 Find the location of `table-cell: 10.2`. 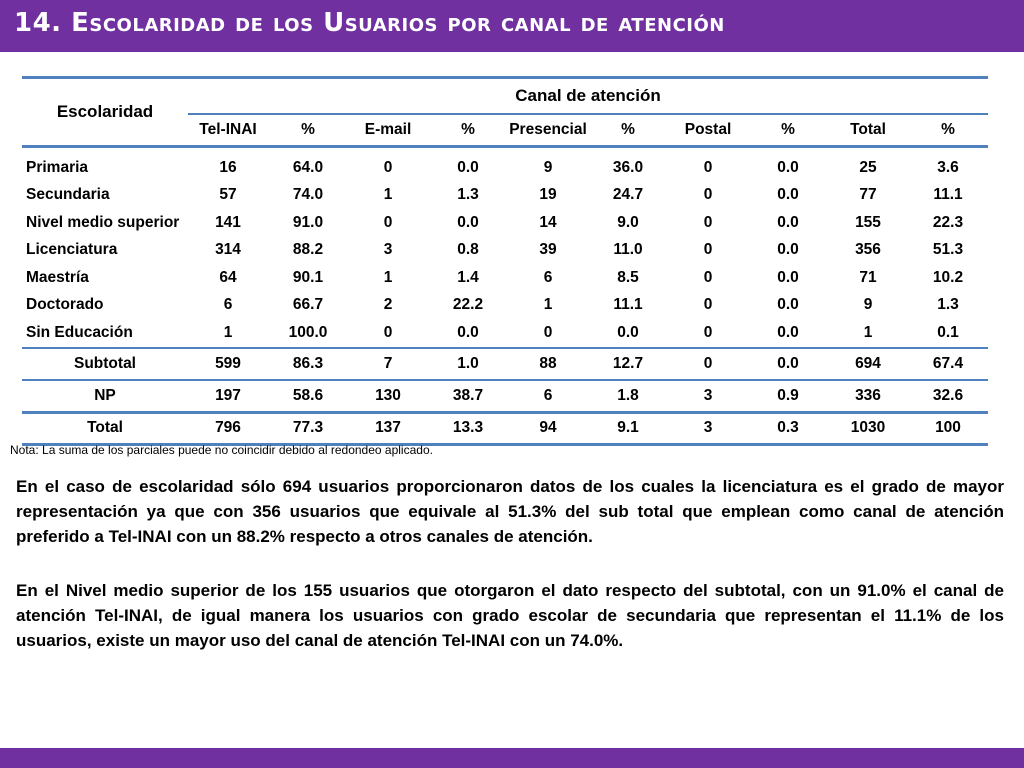

table-cell: 10.2 is located at coordinates (948, 277).